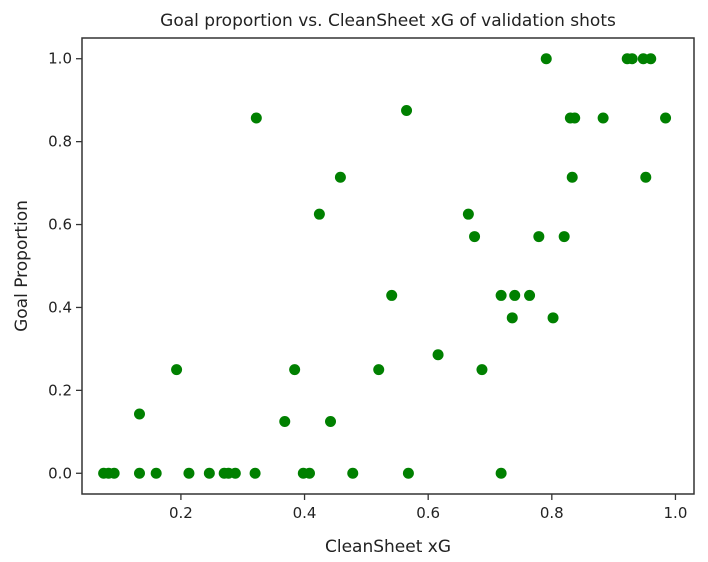 Image resolution: width=708 pixels, height=562 pixels. Describe the element at coordinates (60, 225) in the screenshot. I see `y-tick-label: 0.6` at that location.